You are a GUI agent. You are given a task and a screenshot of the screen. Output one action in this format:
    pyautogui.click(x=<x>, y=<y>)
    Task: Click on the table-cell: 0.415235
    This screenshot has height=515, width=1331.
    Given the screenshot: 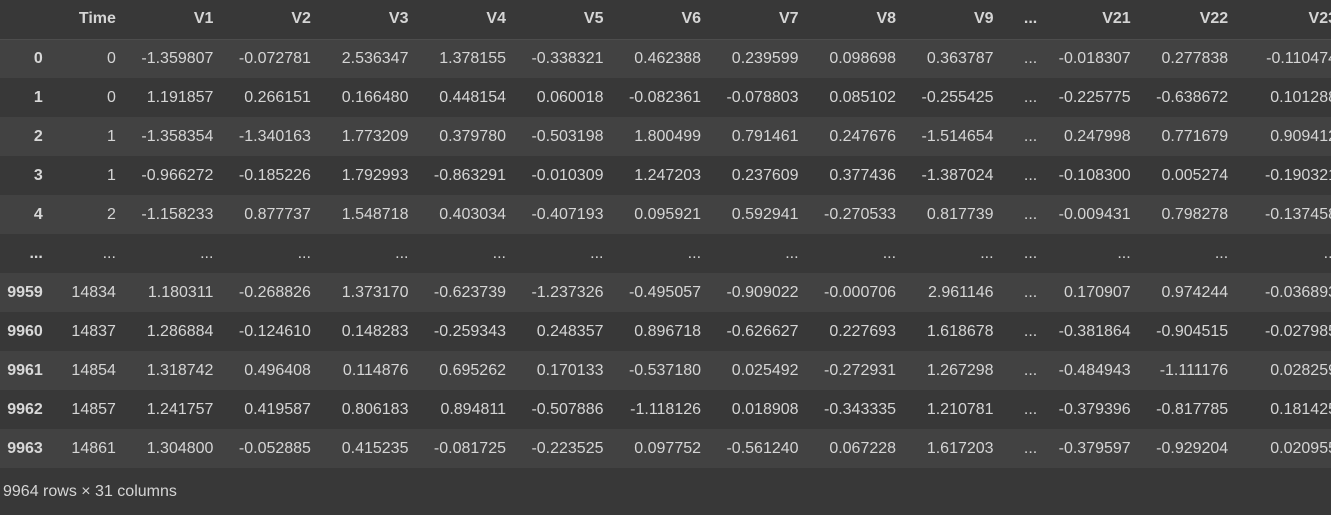 What is the action you would take?
    pyautogui.click(x=375, y=448)
    